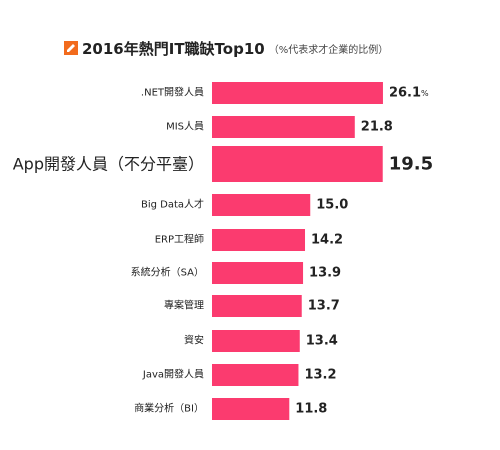 The image size is (500, 450). What do you see at coordinates (173, 374) in the screenshot?
I see `category-label: Java開發人員` at bounding box center [173, 374].